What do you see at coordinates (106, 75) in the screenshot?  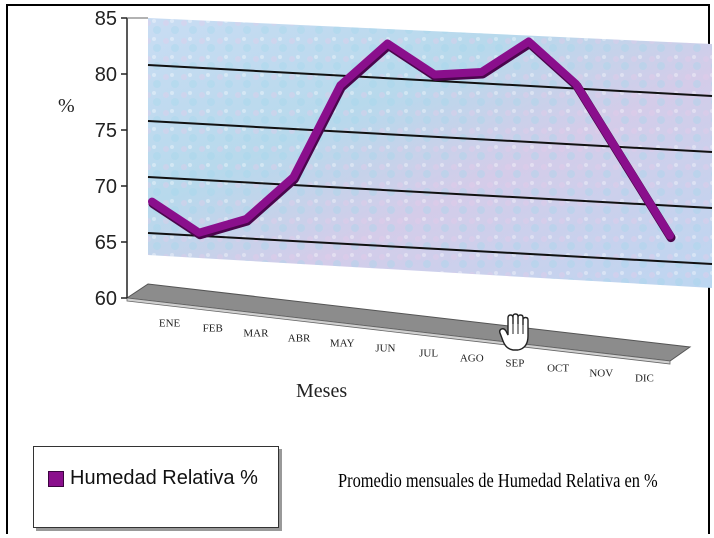 I see `y-tick-label: 80` at bounding box center [106, 75].